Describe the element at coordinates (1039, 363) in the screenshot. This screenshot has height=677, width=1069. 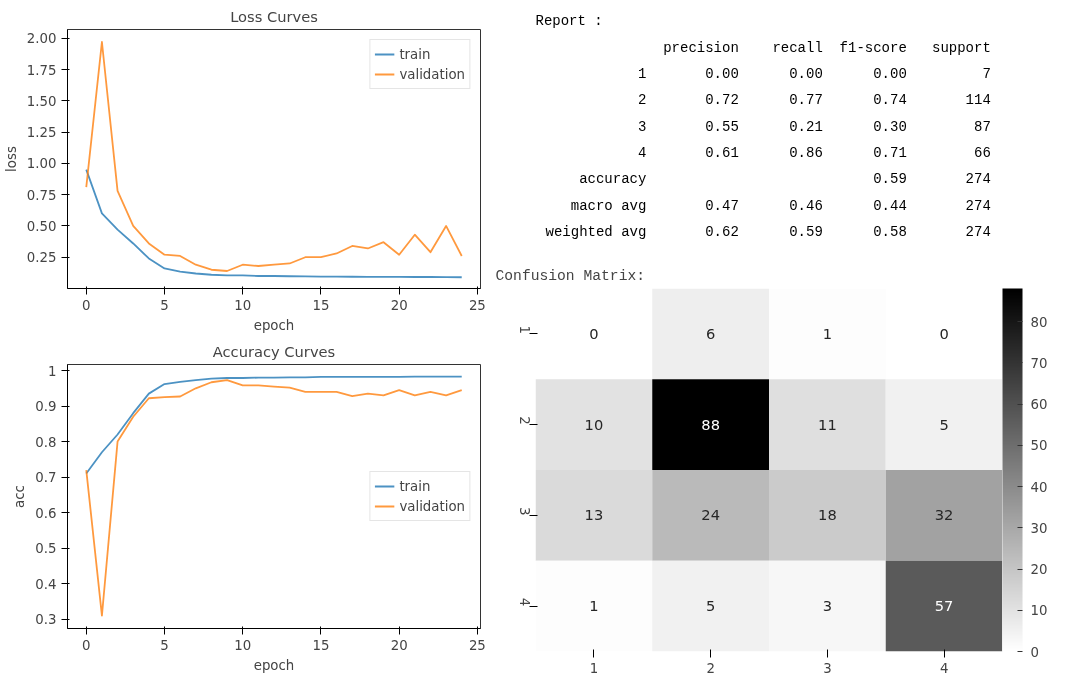
I see `color-bar-label: 70` at that location.